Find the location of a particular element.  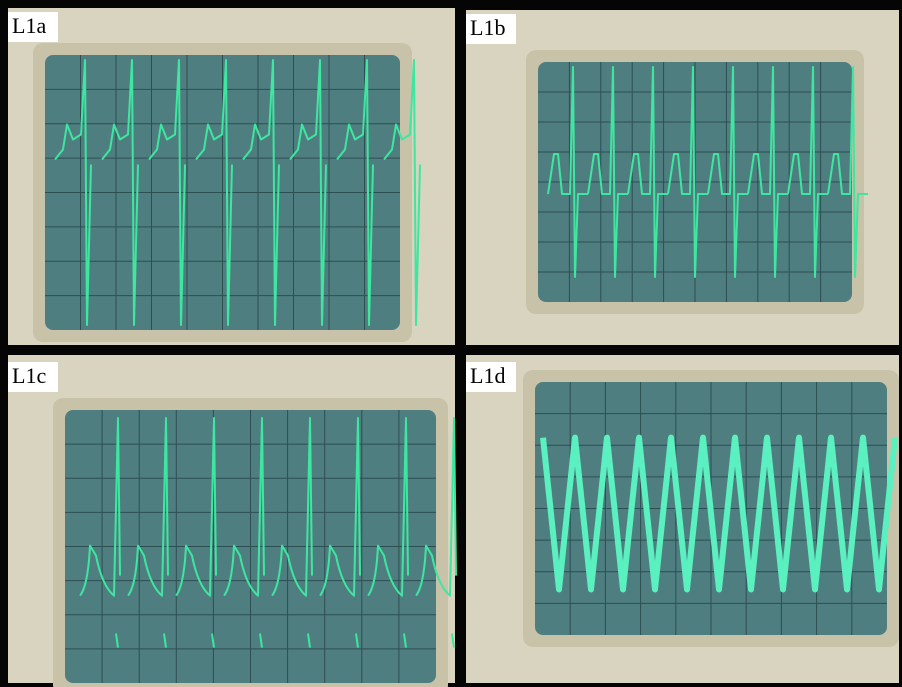

label-a: L1a is located at coordinates (33, 27).